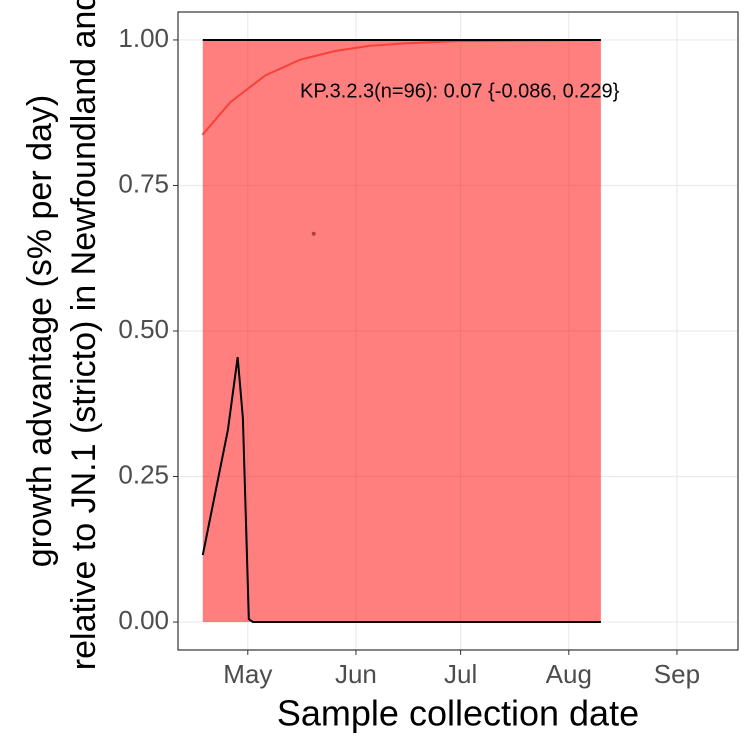 The width and height of the screenshot is (750, 750). I want to click on y-tick-label: 0.00, so click(143, 620).